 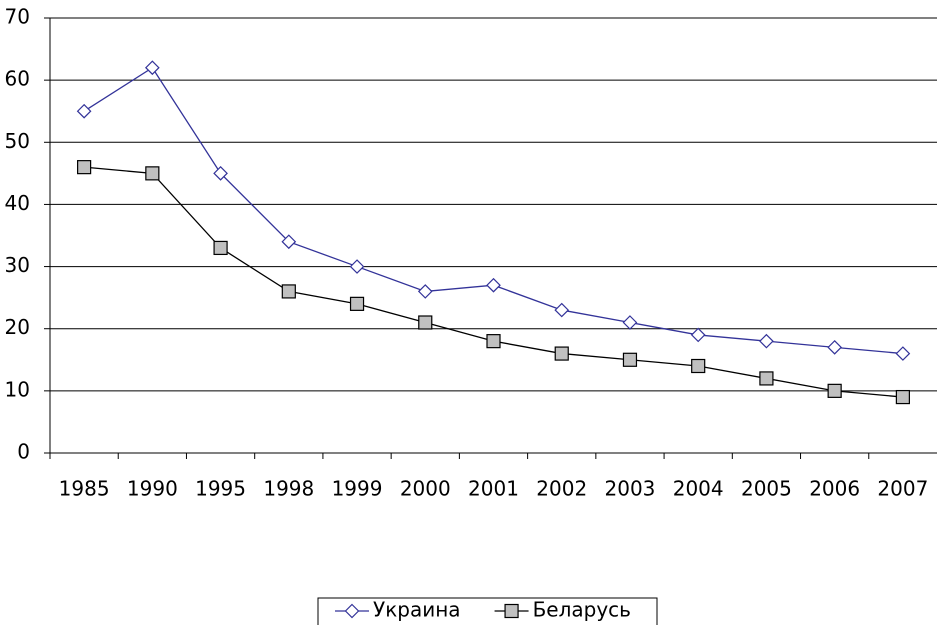 I want to click on x-tick-label: 2002, so click(x=561, y=489).